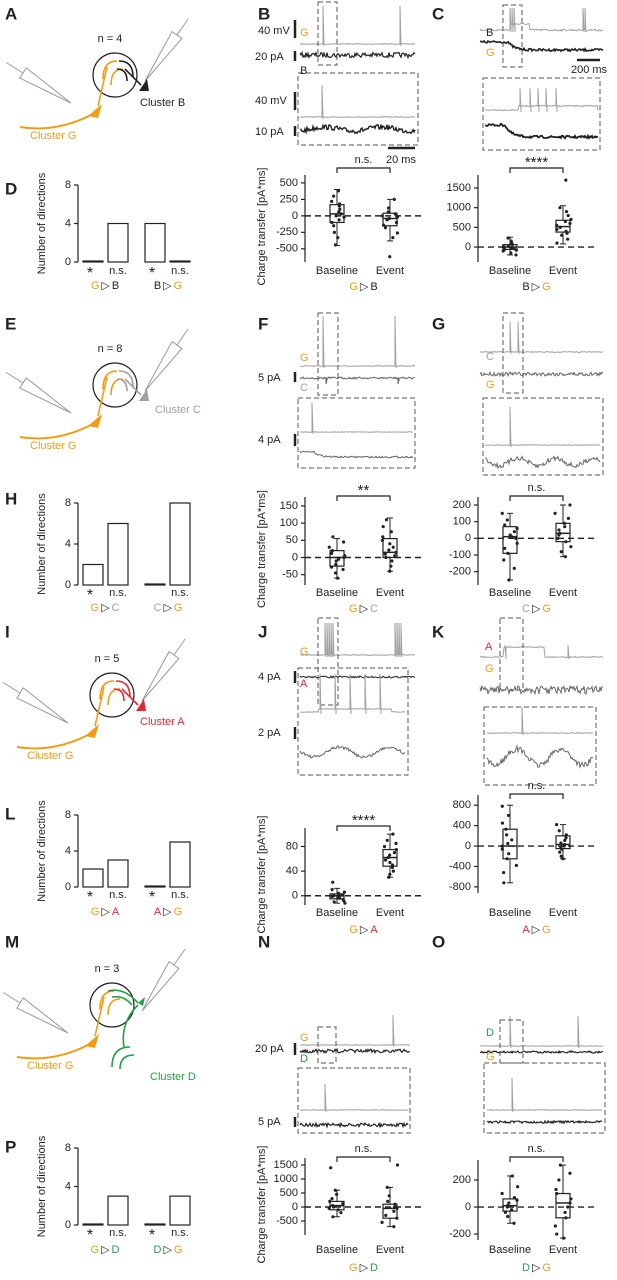 The height and width of the screenshot is (1280, 617). What do you see at coordinates (401, 160) in the screenshot?
I see `trace-label: 20 ms` at bounding box center [401, 160].